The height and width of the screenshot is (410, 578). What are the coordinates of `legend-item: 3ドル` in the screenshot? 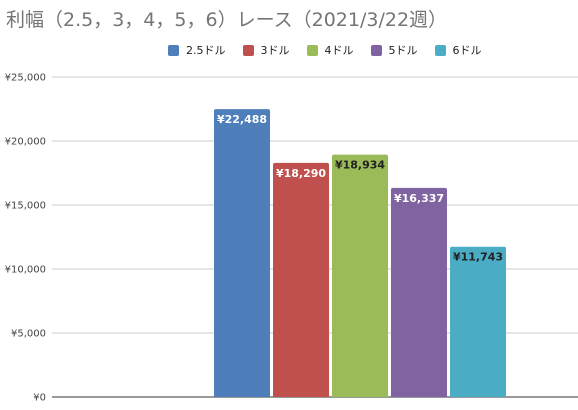 It's located at (266, 50).